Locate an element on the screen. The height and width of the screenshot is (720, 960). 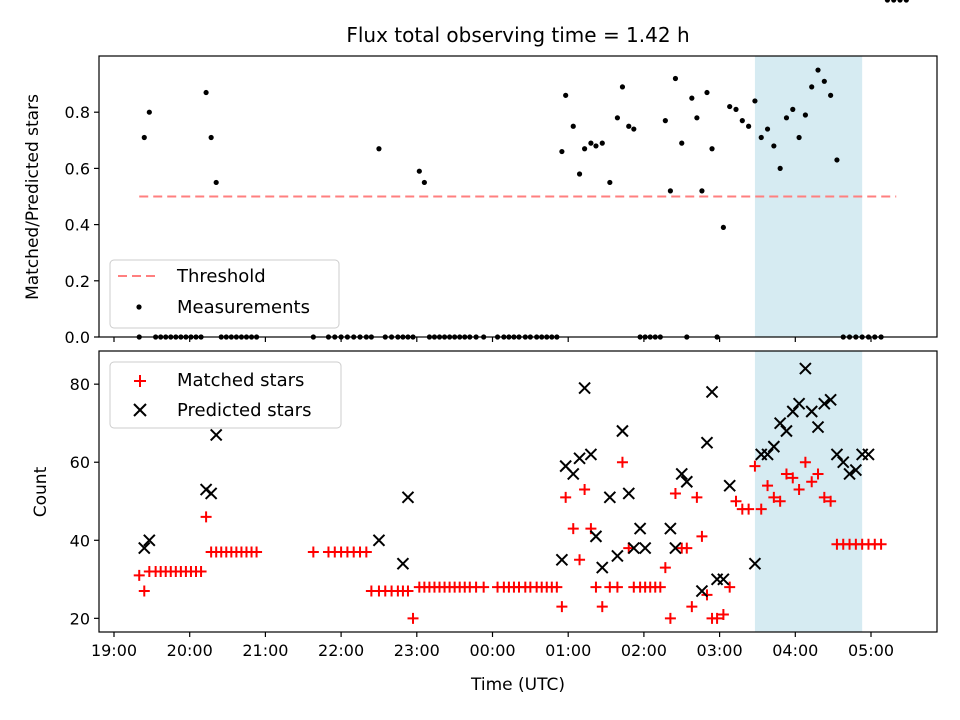
x-tick-label: 22:00 is located at coordinates (341, 650).